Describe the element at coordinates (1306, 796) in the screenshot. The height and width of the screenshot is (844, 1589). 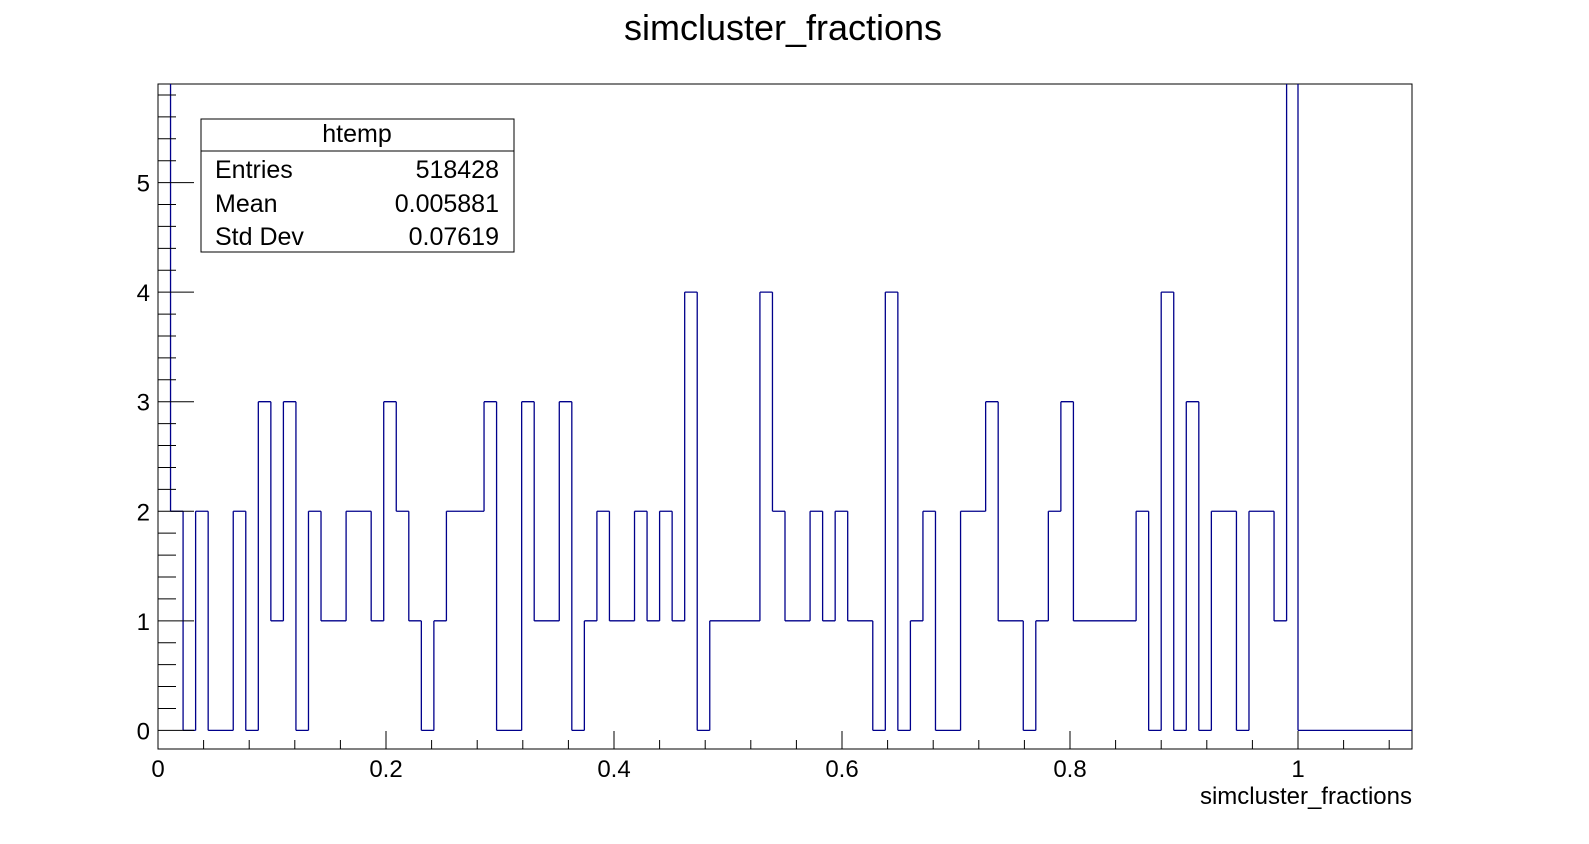
I see `x-axis-label: simcluster_fractions` at that location.